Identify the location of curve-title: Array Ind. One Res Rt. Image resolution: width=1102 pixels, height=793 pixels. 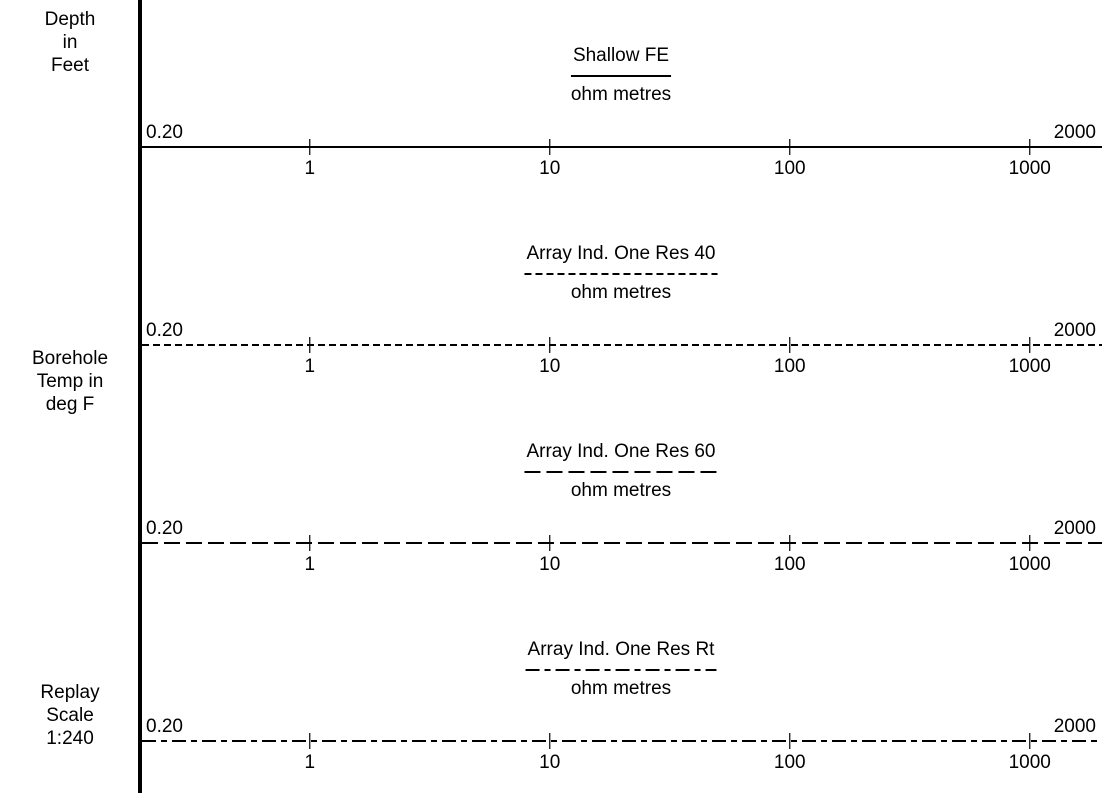
(622, 649).